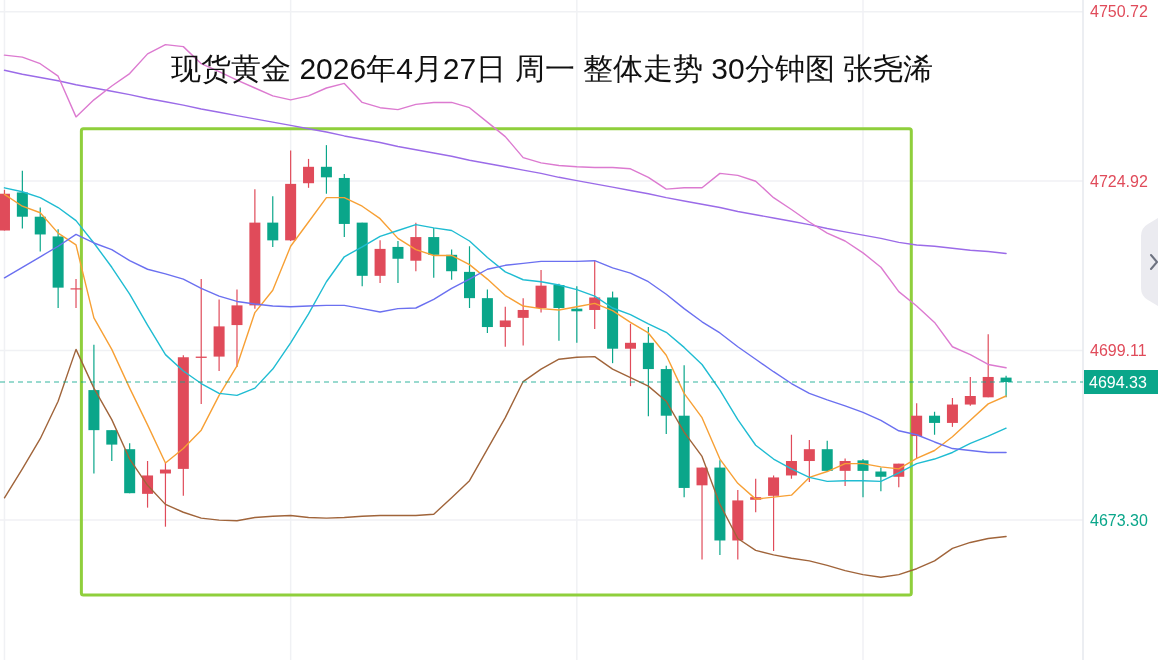 The width and height of the screenshot is (1158, 660). What do you see at coordinates (1118, 382) in the screenshot?
I see `ref-line-label: 4694.33` at bounding box center [1118, 382].